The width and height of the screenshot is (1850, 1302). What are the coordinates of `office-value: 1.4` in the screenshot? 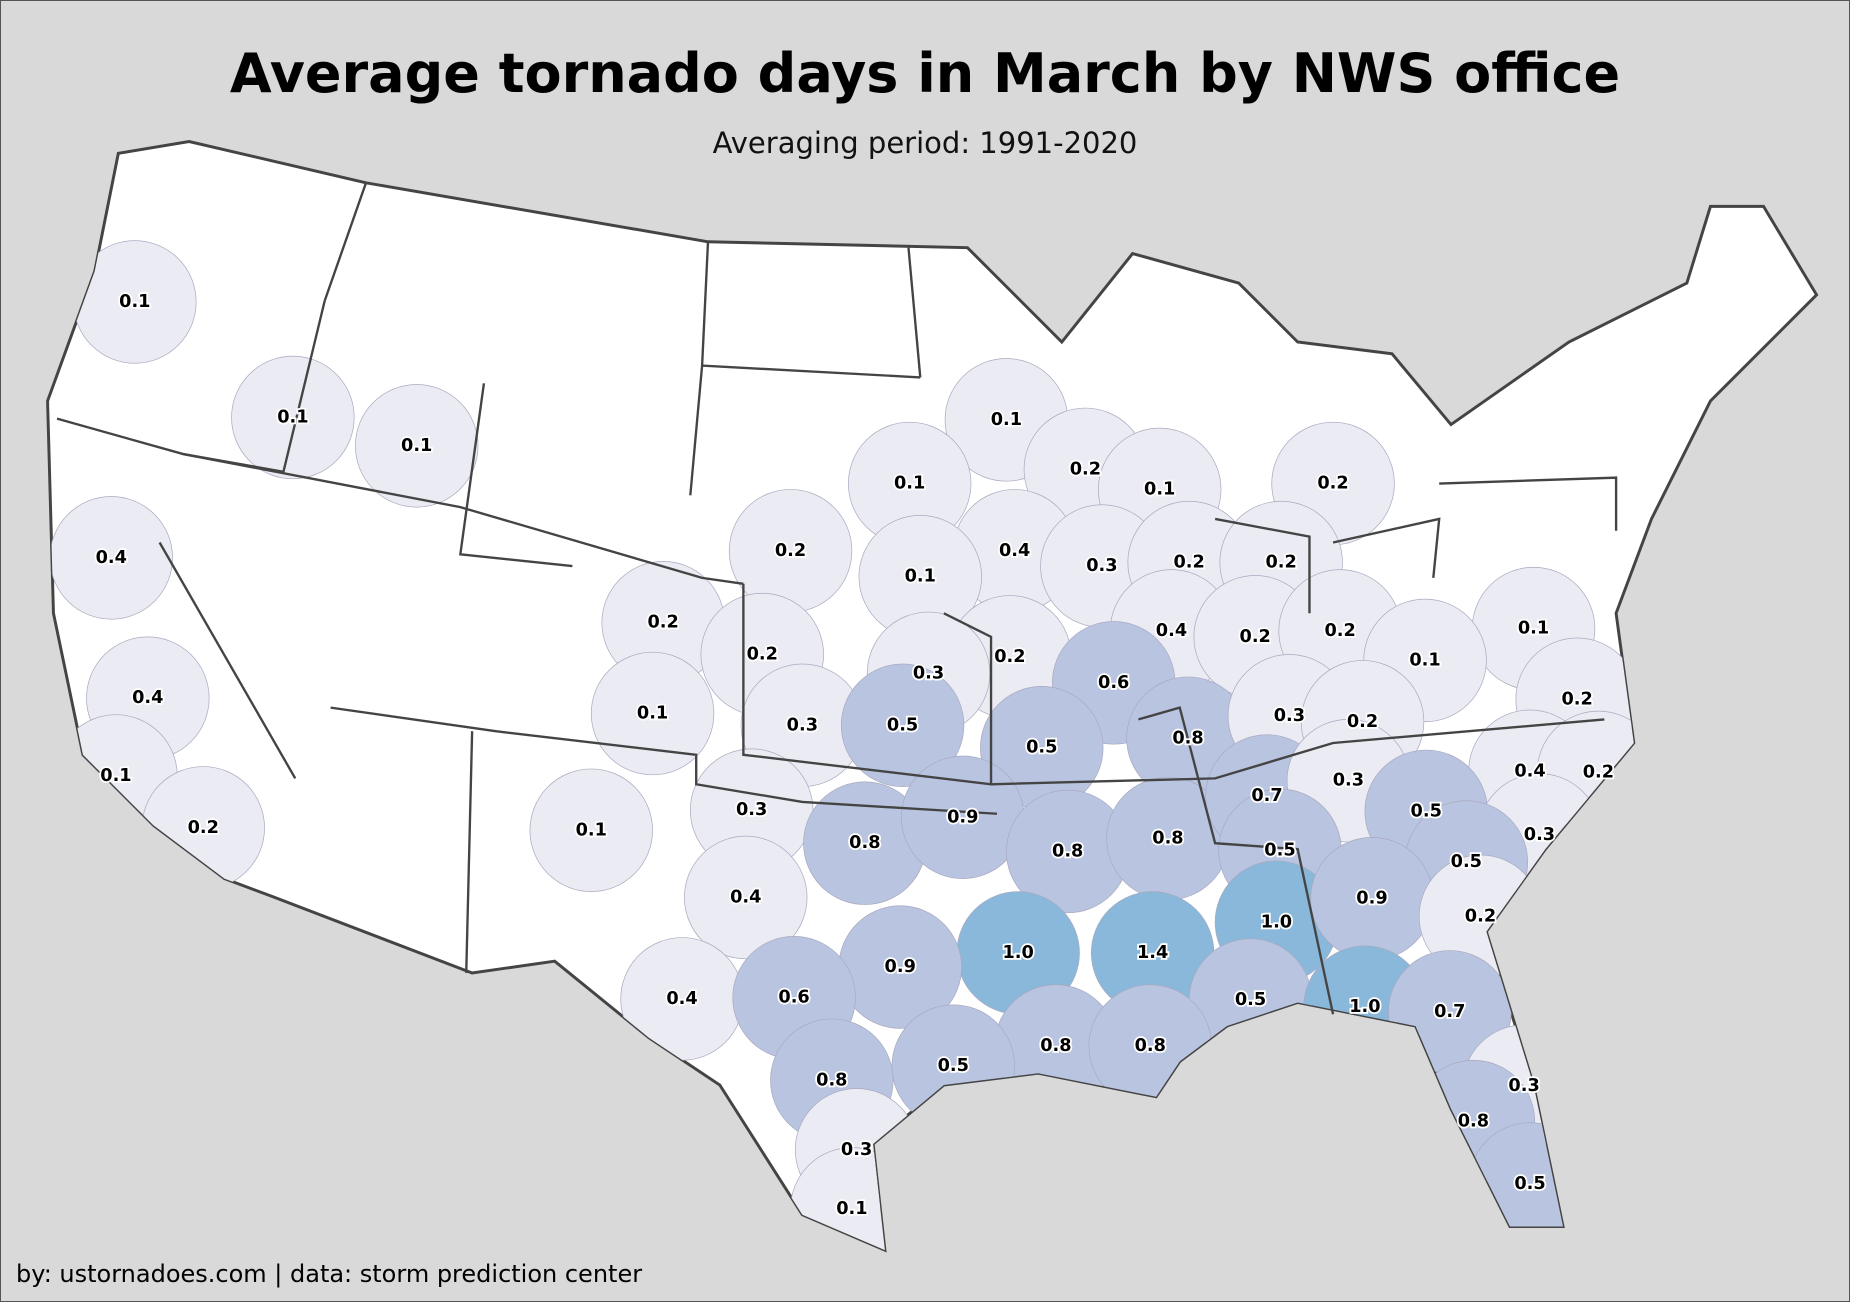 It's located at (1152, 953).